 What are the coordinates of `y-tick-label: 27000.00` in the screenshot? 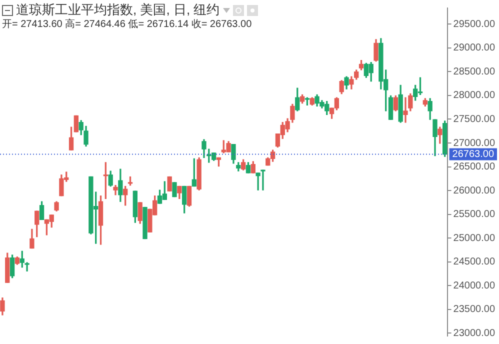 It's located at (474, 143).